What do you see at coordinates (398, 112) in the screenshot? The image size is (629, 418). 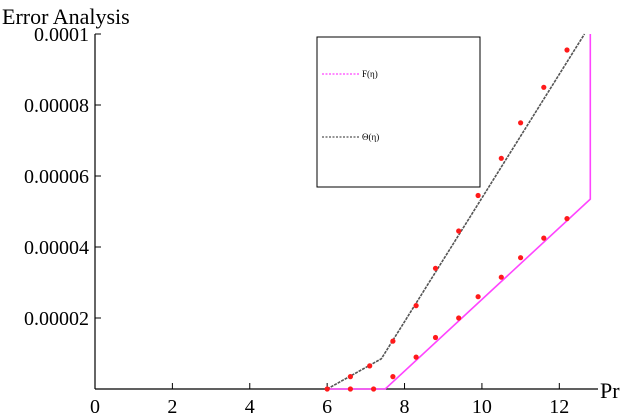 I see `legend-box` at bounding box center [398, 112].